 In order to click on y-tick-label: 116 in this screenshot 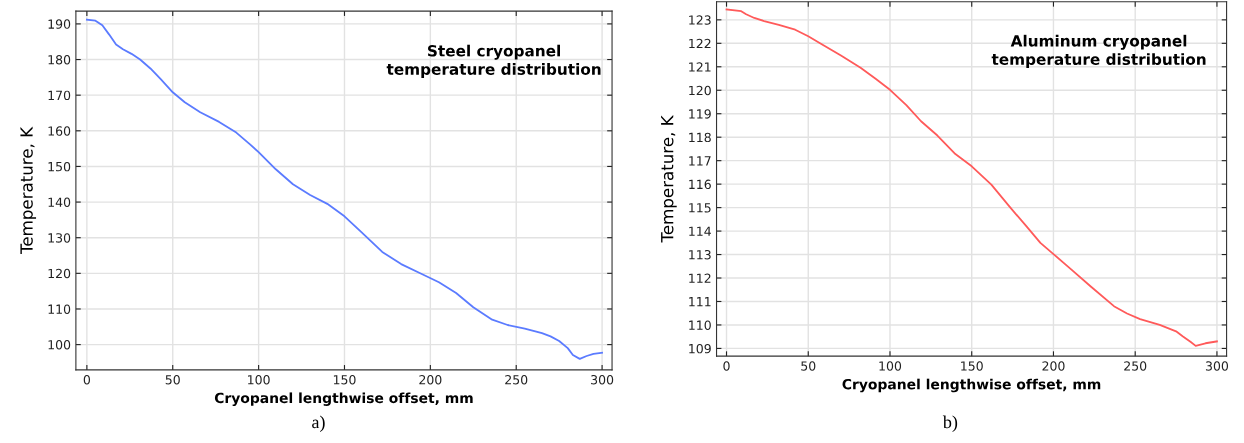, I will do `click(700, 184)`.